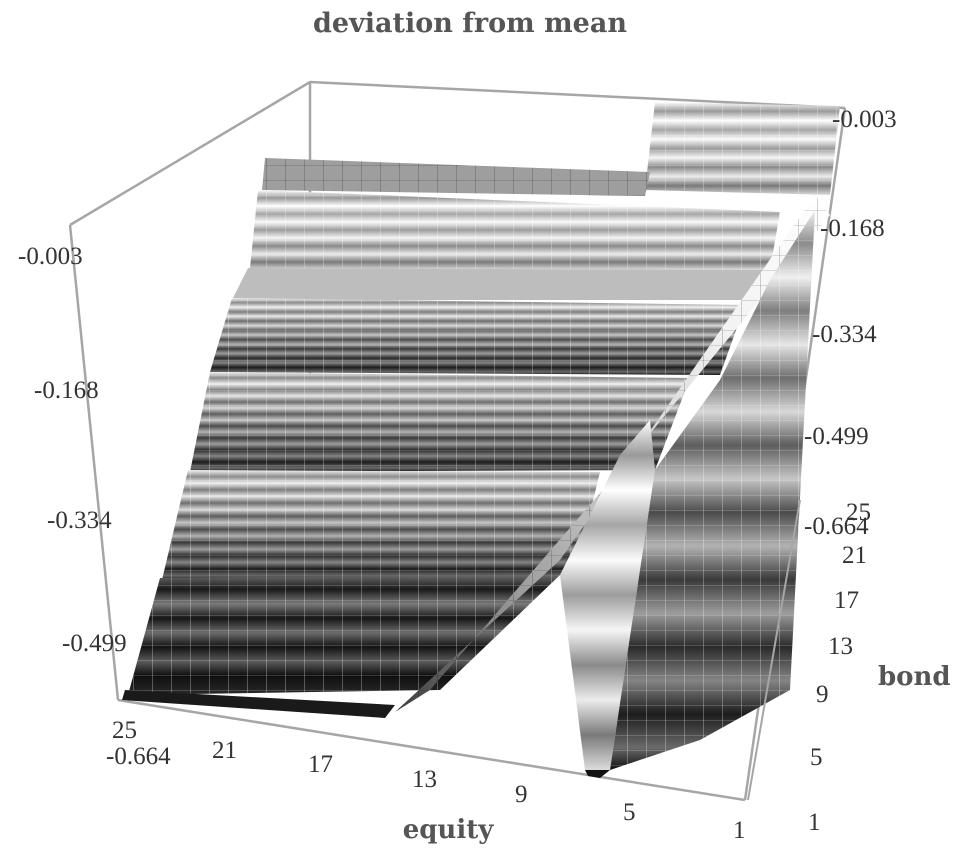  What do you see at coordinates (320, 764) in the screenshot?
I see `equity-tick: 17` at bounding box center [320, 764].